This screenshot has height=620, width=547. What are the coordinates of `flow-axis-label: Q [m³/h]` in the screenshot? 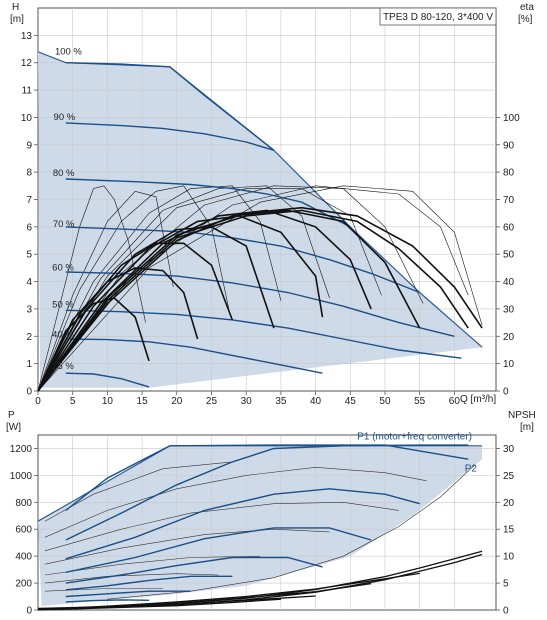 It's located at (478, 399).